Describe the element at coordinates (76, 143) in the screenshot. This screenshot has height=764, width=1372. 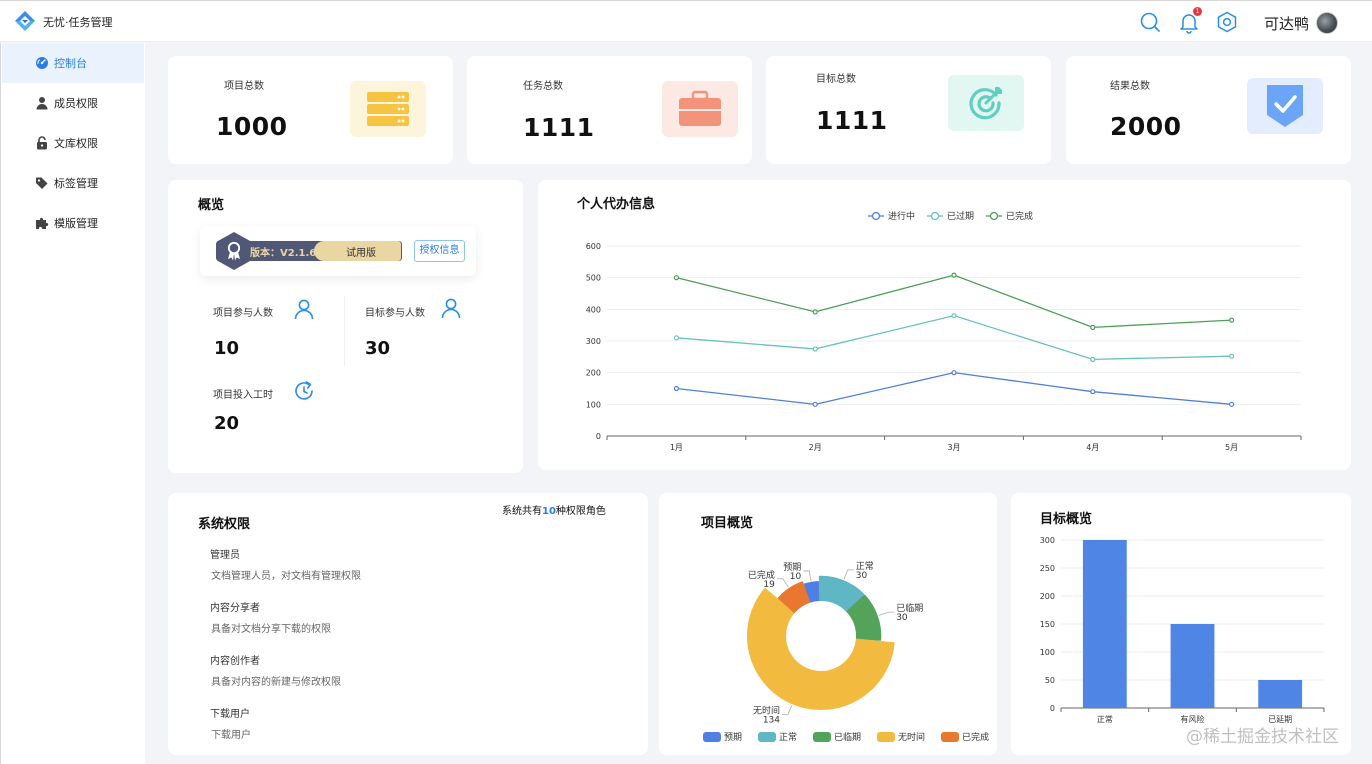
I see `sidebar-item-label: 文库权限` at that location.